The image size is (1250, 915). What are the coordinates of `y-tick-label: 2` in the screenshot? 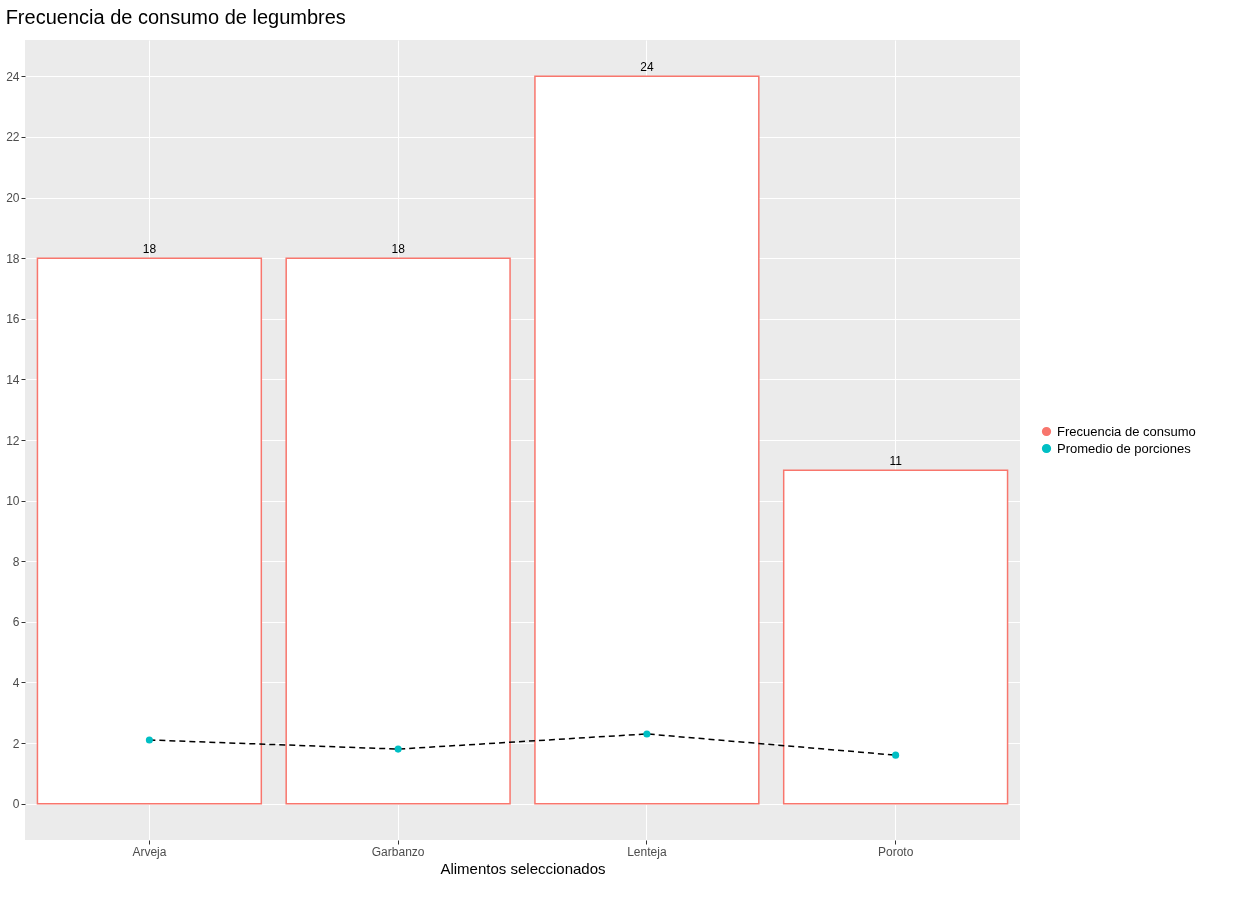 It's located at (16, 743).